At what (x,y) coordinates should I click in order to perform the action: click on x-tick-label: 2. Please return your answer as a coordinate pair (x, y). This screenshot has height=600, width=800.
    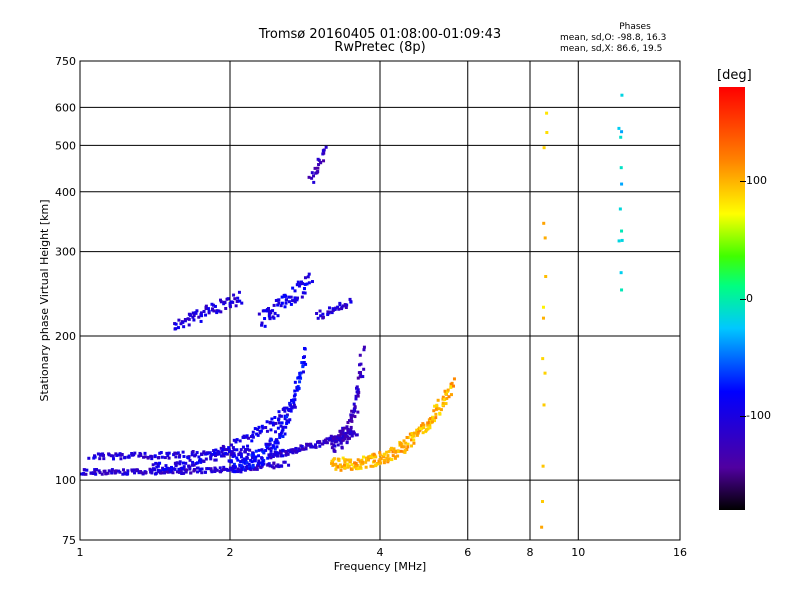
    Looking at the image, I should click on (230, 552).